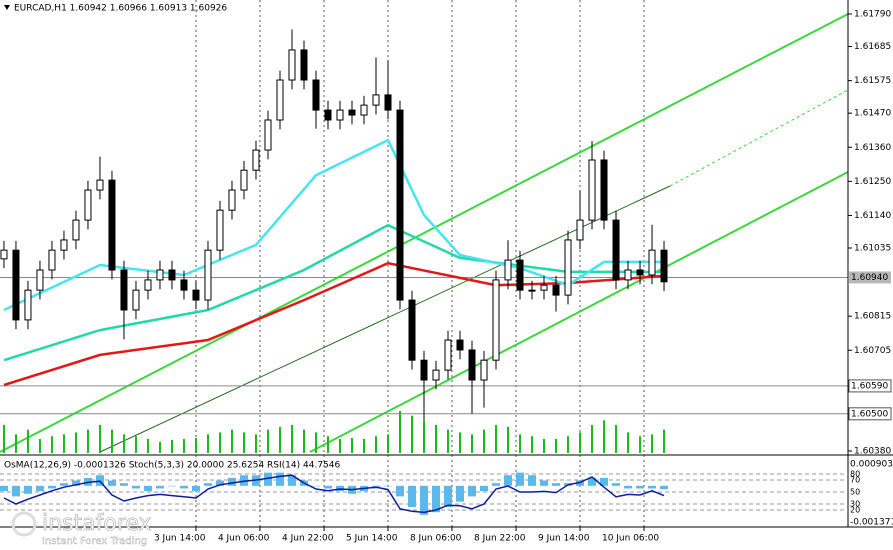 This screenshot has width=893, height=550. What do you see at coordinates (759, 138) in the screenshot?
I see `channel-mid-line` at bounding box center [759, 138].